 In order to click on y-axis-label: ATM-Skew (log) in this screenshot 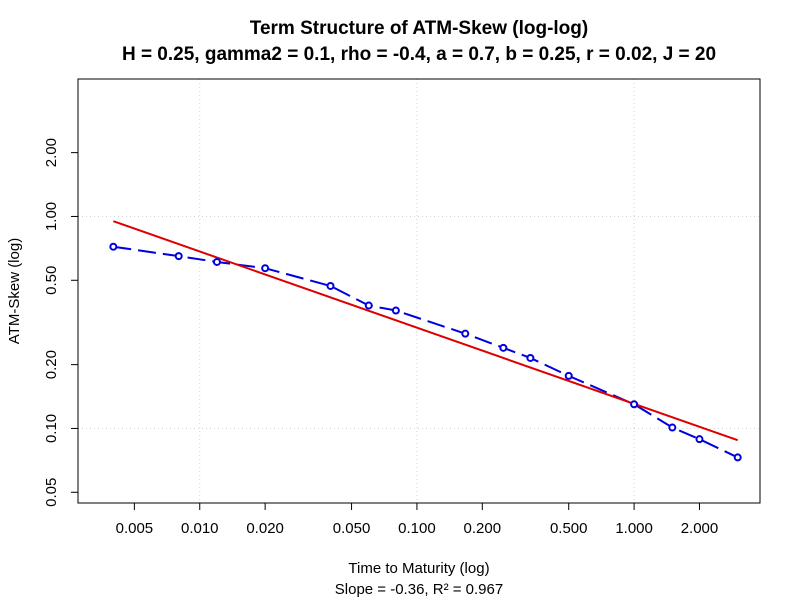, I will do `click(14, 291)`.